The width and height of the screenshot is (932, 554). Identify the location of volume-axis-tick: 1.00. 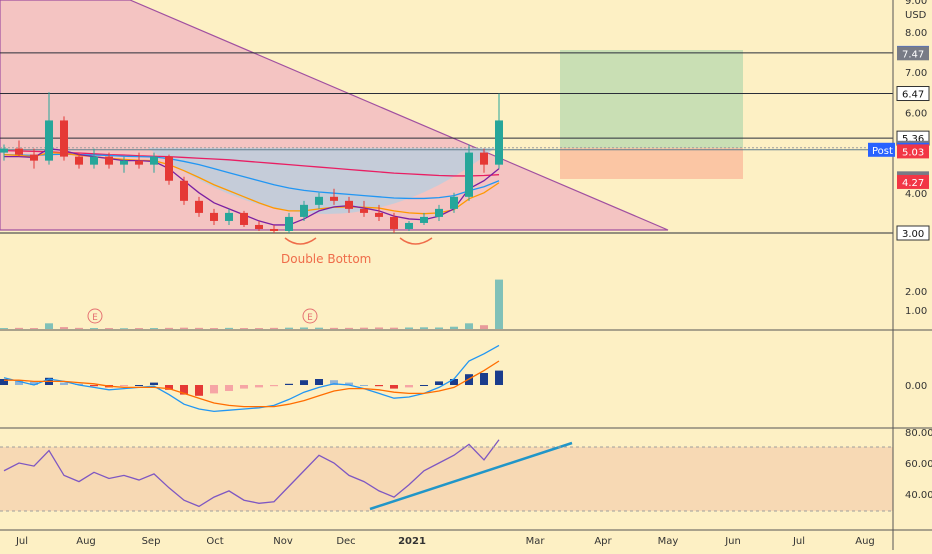
(916, 311).